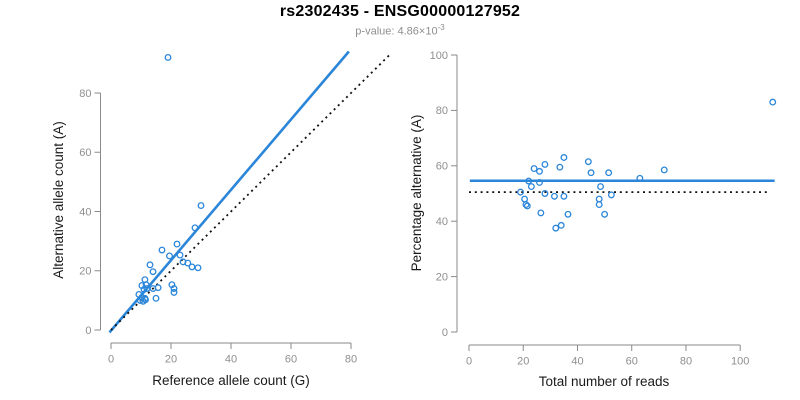 The height and width of the screenshot is (400, 800). What do you see at coordinates (400, 11) in the screenshot?
I see `figure-title: rs2302435 - ENSG00000127952` at bounding box center [400, 11].